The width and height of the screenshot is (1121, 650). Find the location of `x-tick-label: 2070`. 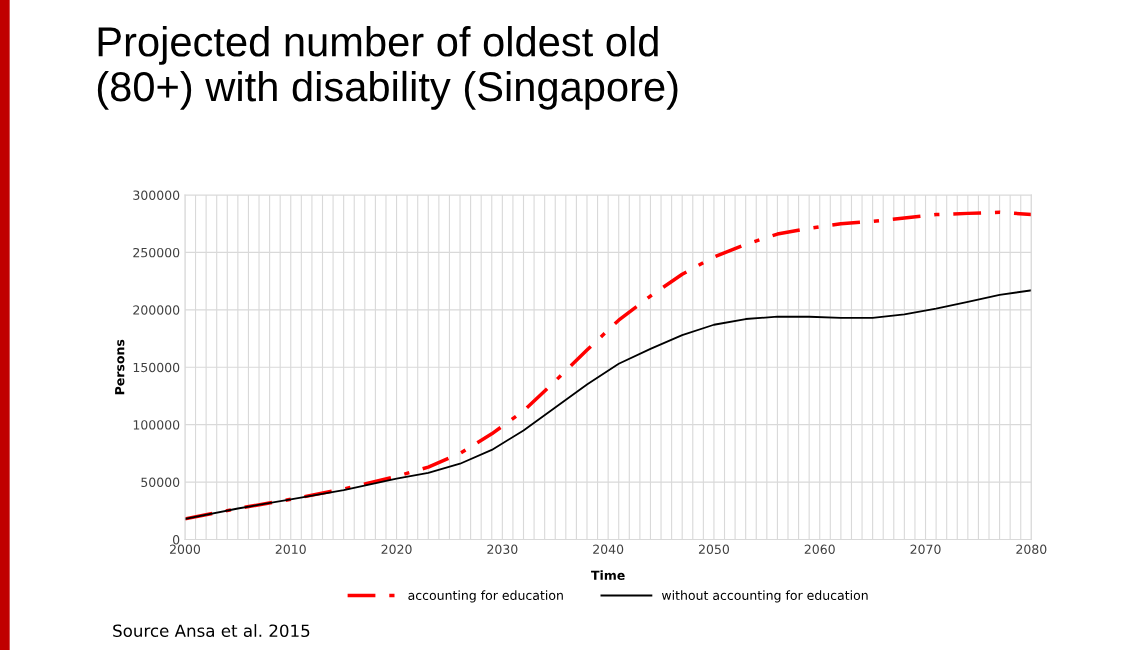

x-tick-label: 2070 is located at coordinates (925, 549).